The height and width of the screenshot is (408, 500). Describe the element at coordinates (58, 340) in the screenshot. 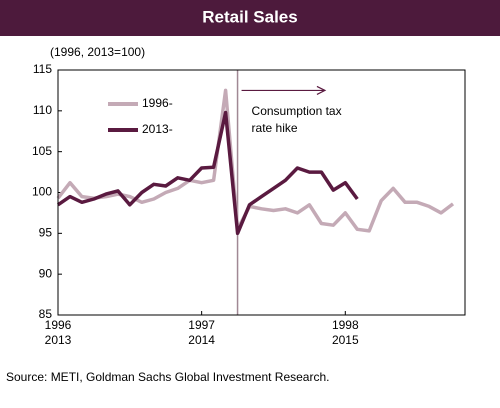

I see `x-tick-label-secondary: 2013` at that location.